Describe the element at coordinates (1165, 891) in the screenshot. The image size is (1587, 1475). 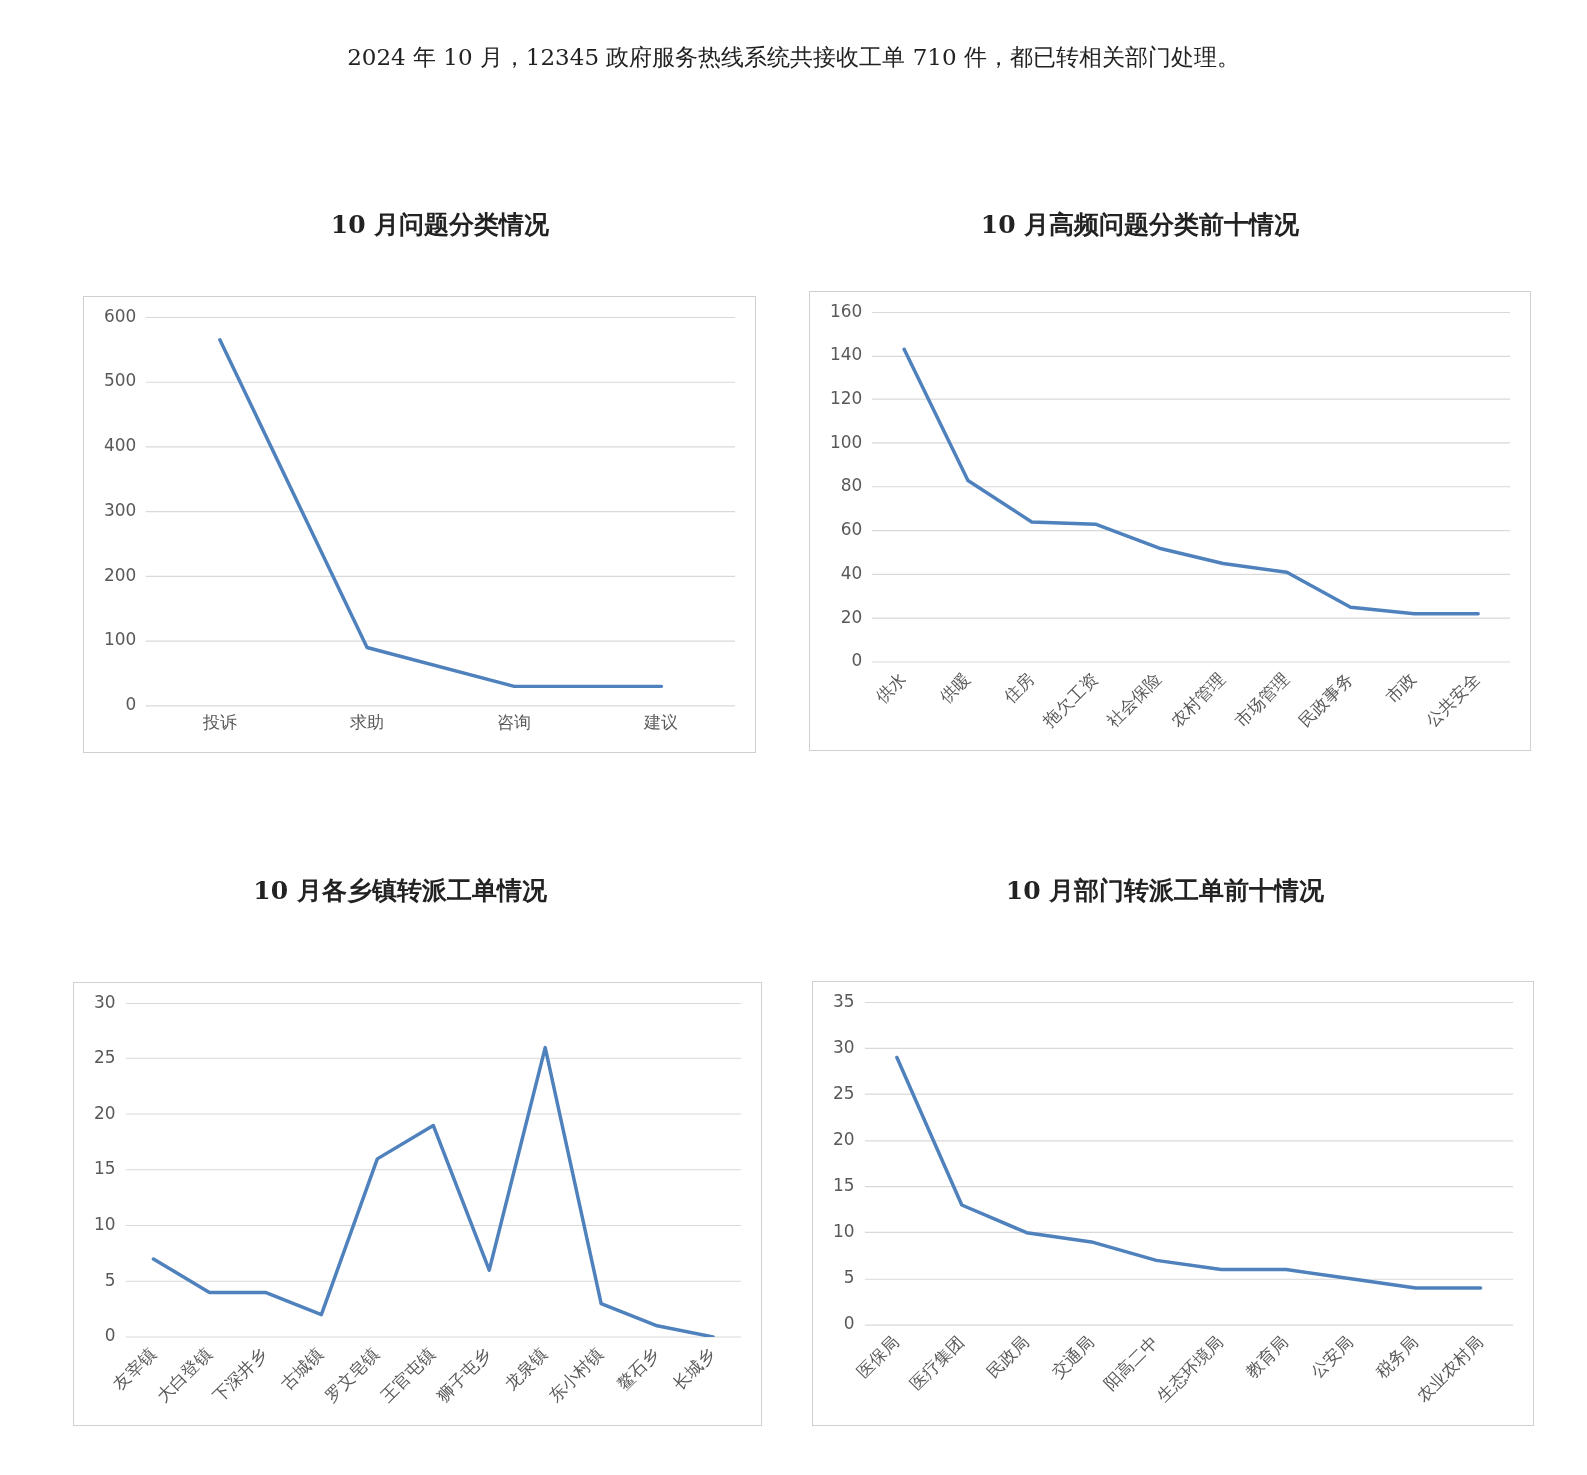
I see `chart-title: 10 月部门转派工单前十情况` at that location.